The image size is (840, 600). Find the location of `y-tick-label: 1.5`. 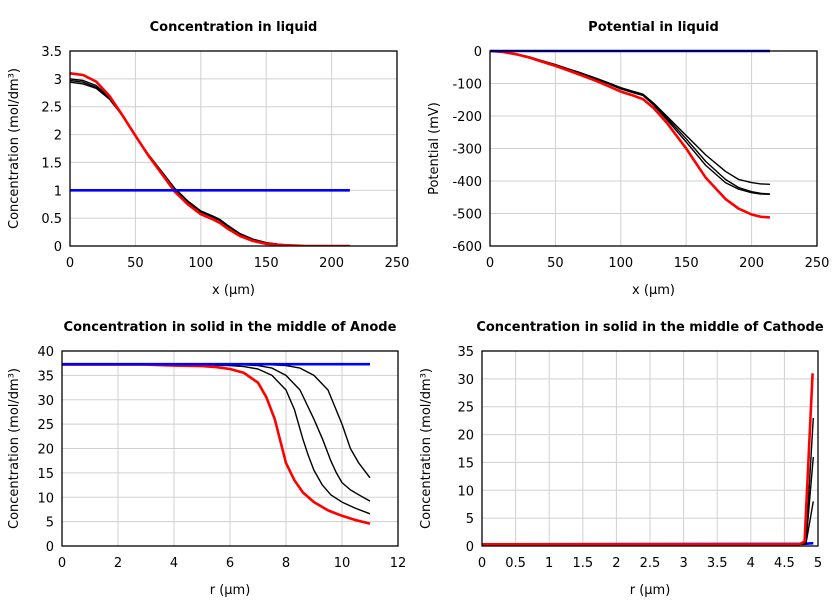

y-tick-label: 1.5 is located at coordinates (51, 163).